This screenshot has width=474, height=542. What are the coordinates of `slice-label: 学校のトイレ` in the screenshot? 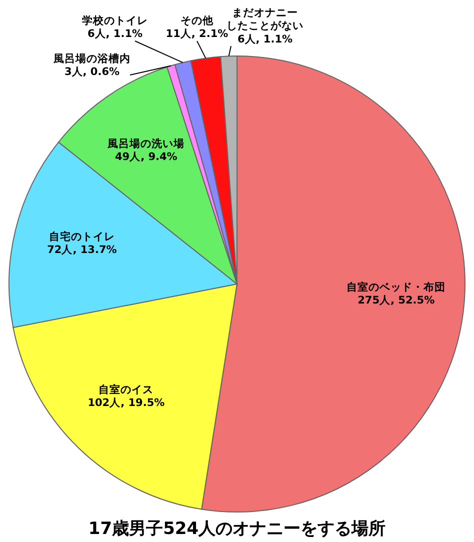 It's located at (115, 20).